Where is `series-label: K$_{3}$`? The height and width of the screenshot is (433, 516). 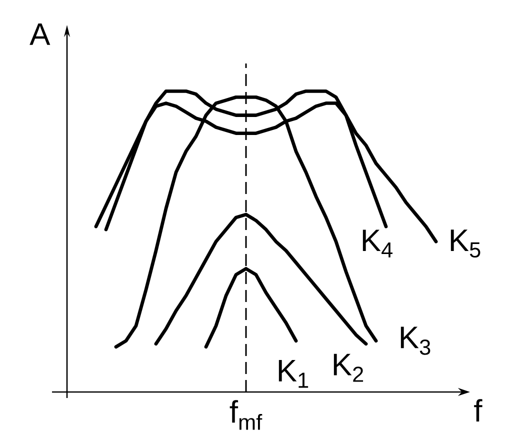
series-label: K$_{3}$ is located at coordinates (415, 340).